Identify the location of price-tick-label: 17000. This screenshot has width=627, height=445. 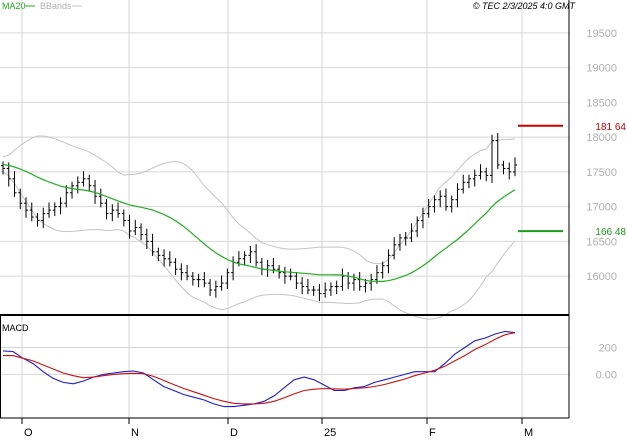
(601, 208).